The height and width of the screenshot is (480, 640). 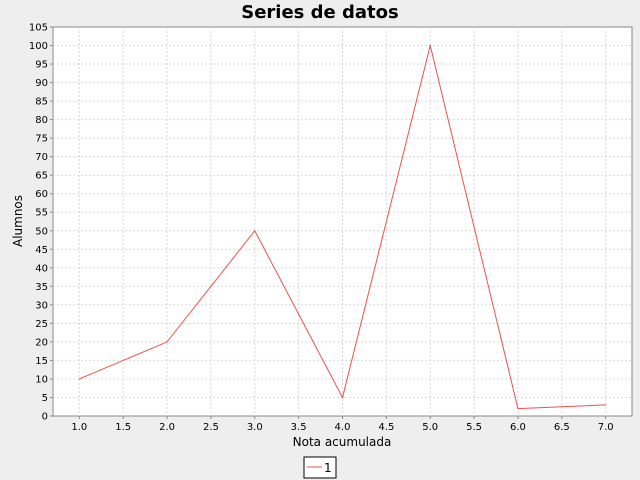 I want to click on y-tick-label: 30, so click(x=41, y=305).